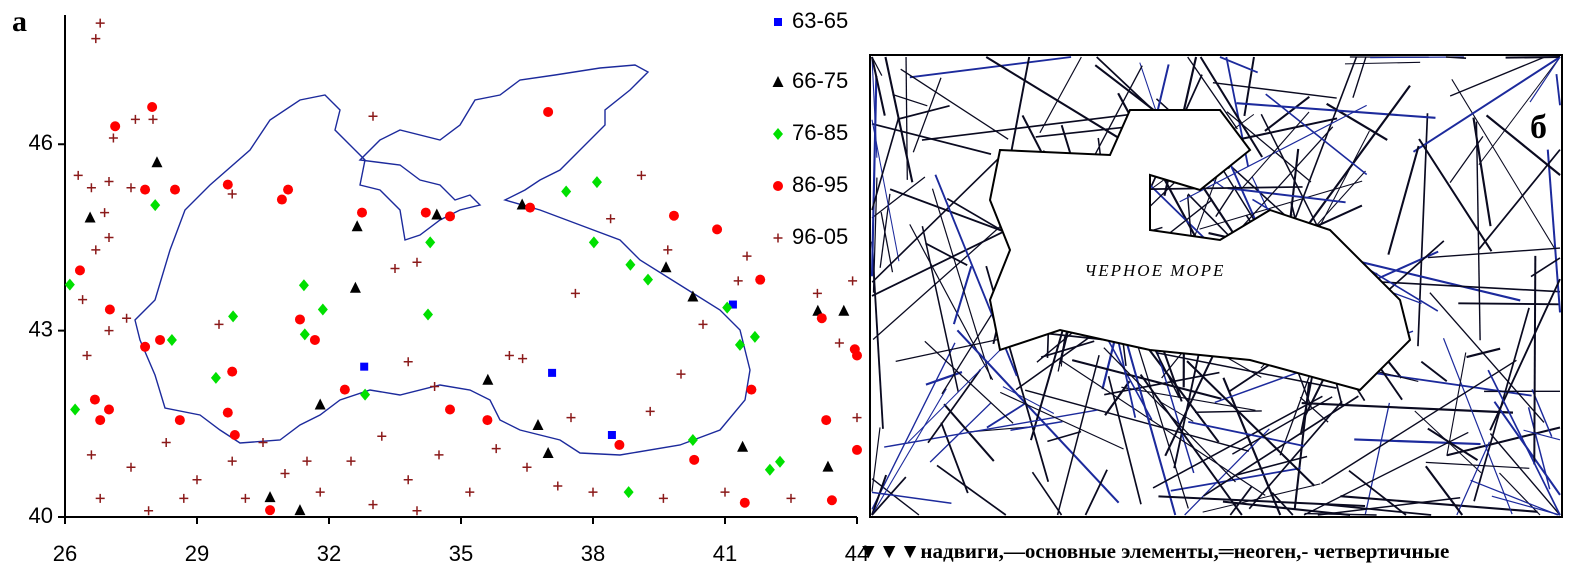 The width and height of the screenshot is (1586, 586). Describe the element at coordinates (820, 132) in the screenshot. I see `legend-label: 76-85` at that location.